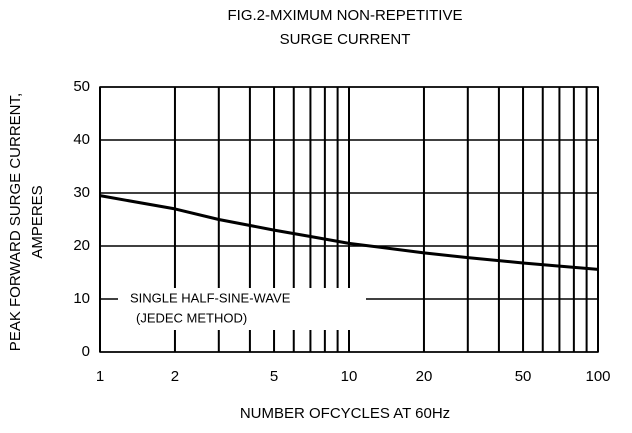 The height and width of the screenshot is (433, 632). I want to click on annotation-background, so click(242, 309).